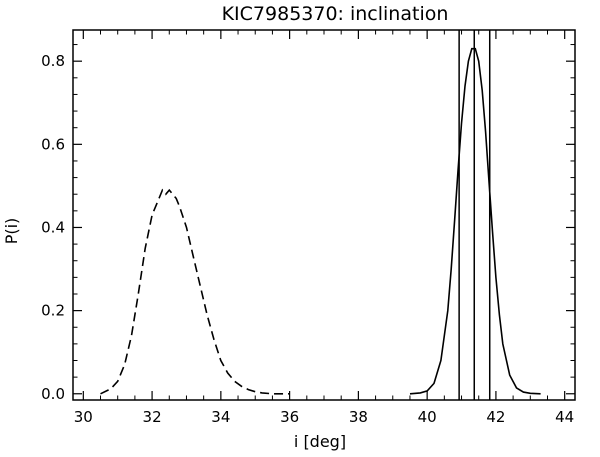 Image resolution: width=600 pixels, height=457 pixels. Describe the element at coordinates (53, 394) in the screenshot. I see `y-tick-label: 0.0` at that location.